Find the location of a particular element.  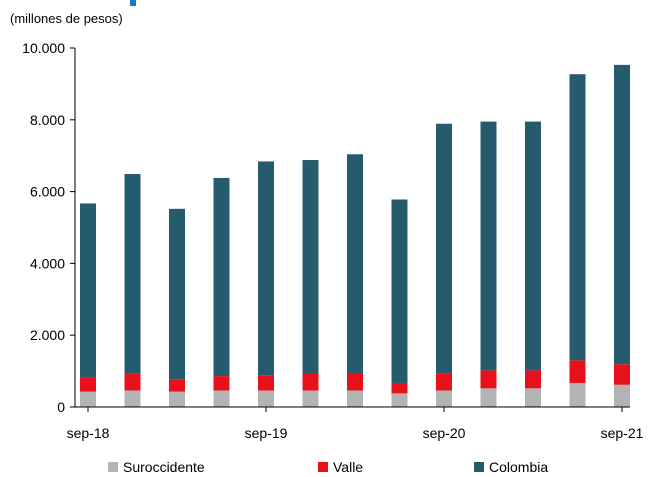

legend-label-suroccidente: Suroccidente is located at coordinates (164, 467).